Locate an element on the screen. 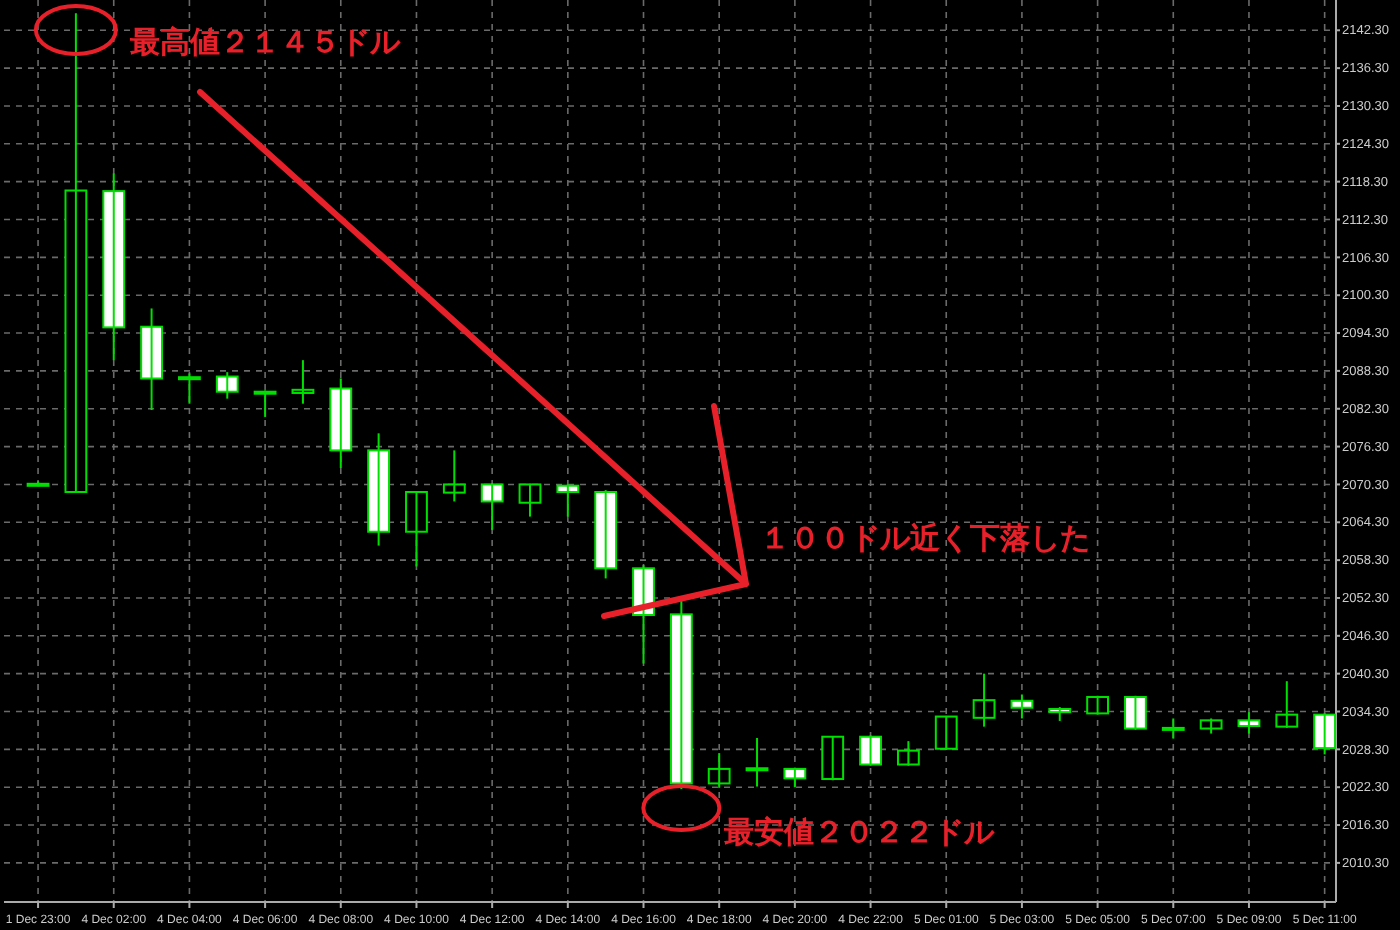 The height and width of the screenshot is (930, 1400). annotation: 最安値２０２２ドル is located at coordinates (859, 832).